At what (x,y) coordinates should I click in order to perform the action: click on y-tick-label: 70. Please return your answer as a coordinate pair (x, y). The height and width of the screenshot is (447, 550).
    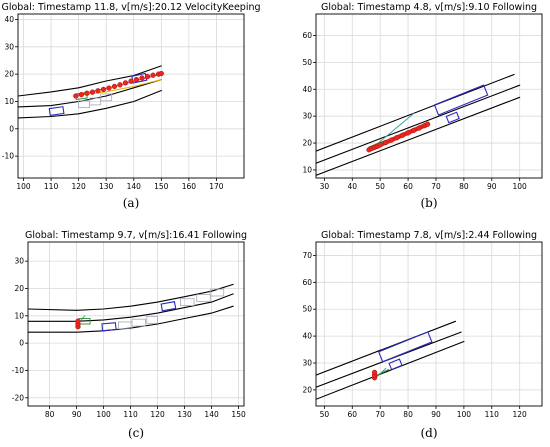
    Looking at the image, I should click on (307, 255).